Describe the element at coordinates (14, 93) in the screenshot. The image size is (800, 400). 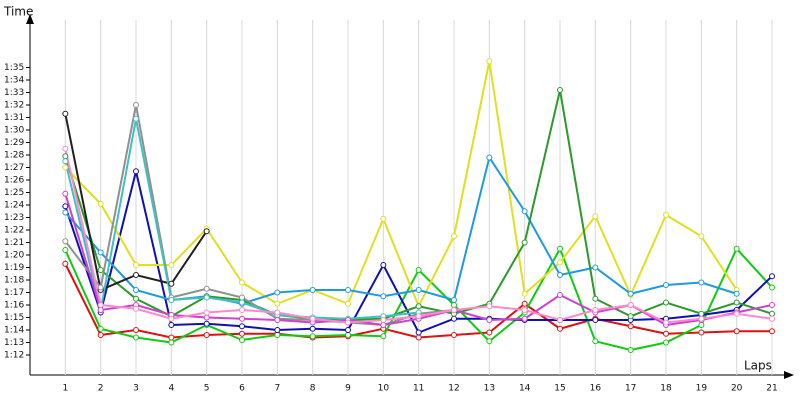
I see `y-tick-label: 1:33` at that location.